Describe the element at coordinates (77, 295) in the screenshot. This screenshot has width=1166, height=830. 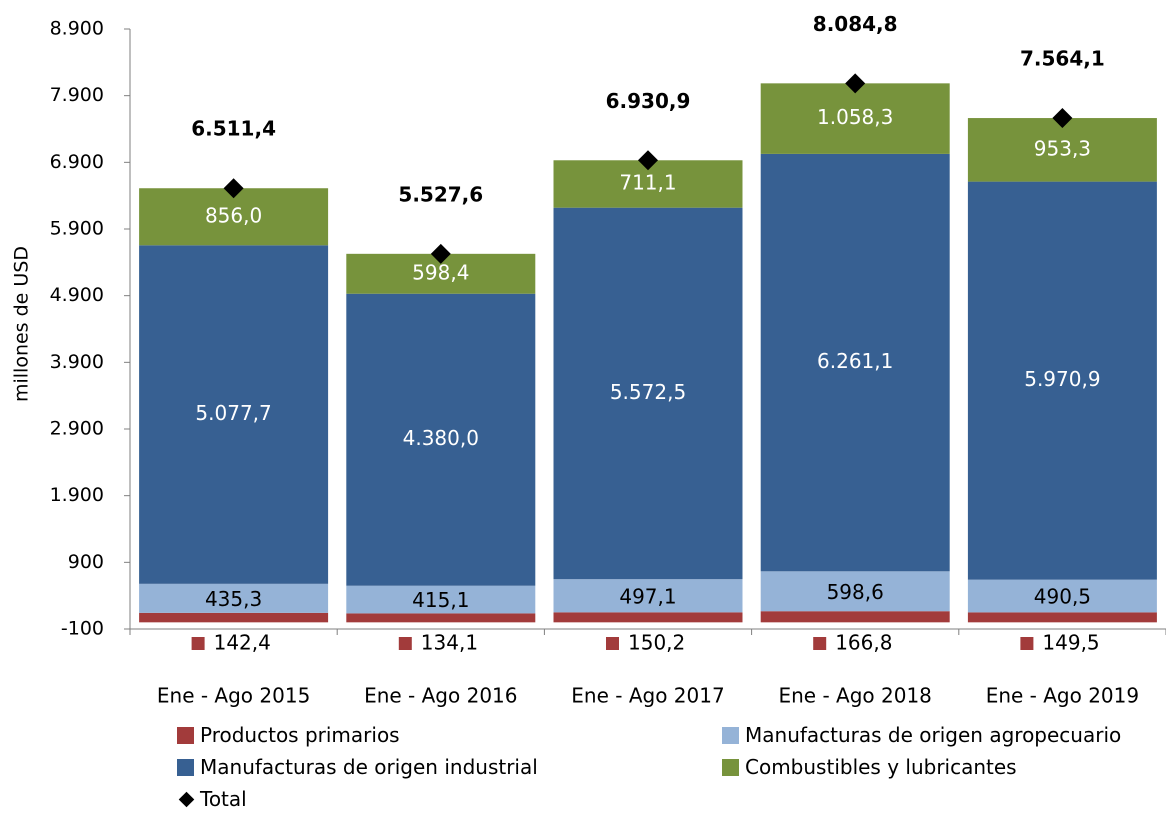
I see `y-tick-label: 4.900` at that location.